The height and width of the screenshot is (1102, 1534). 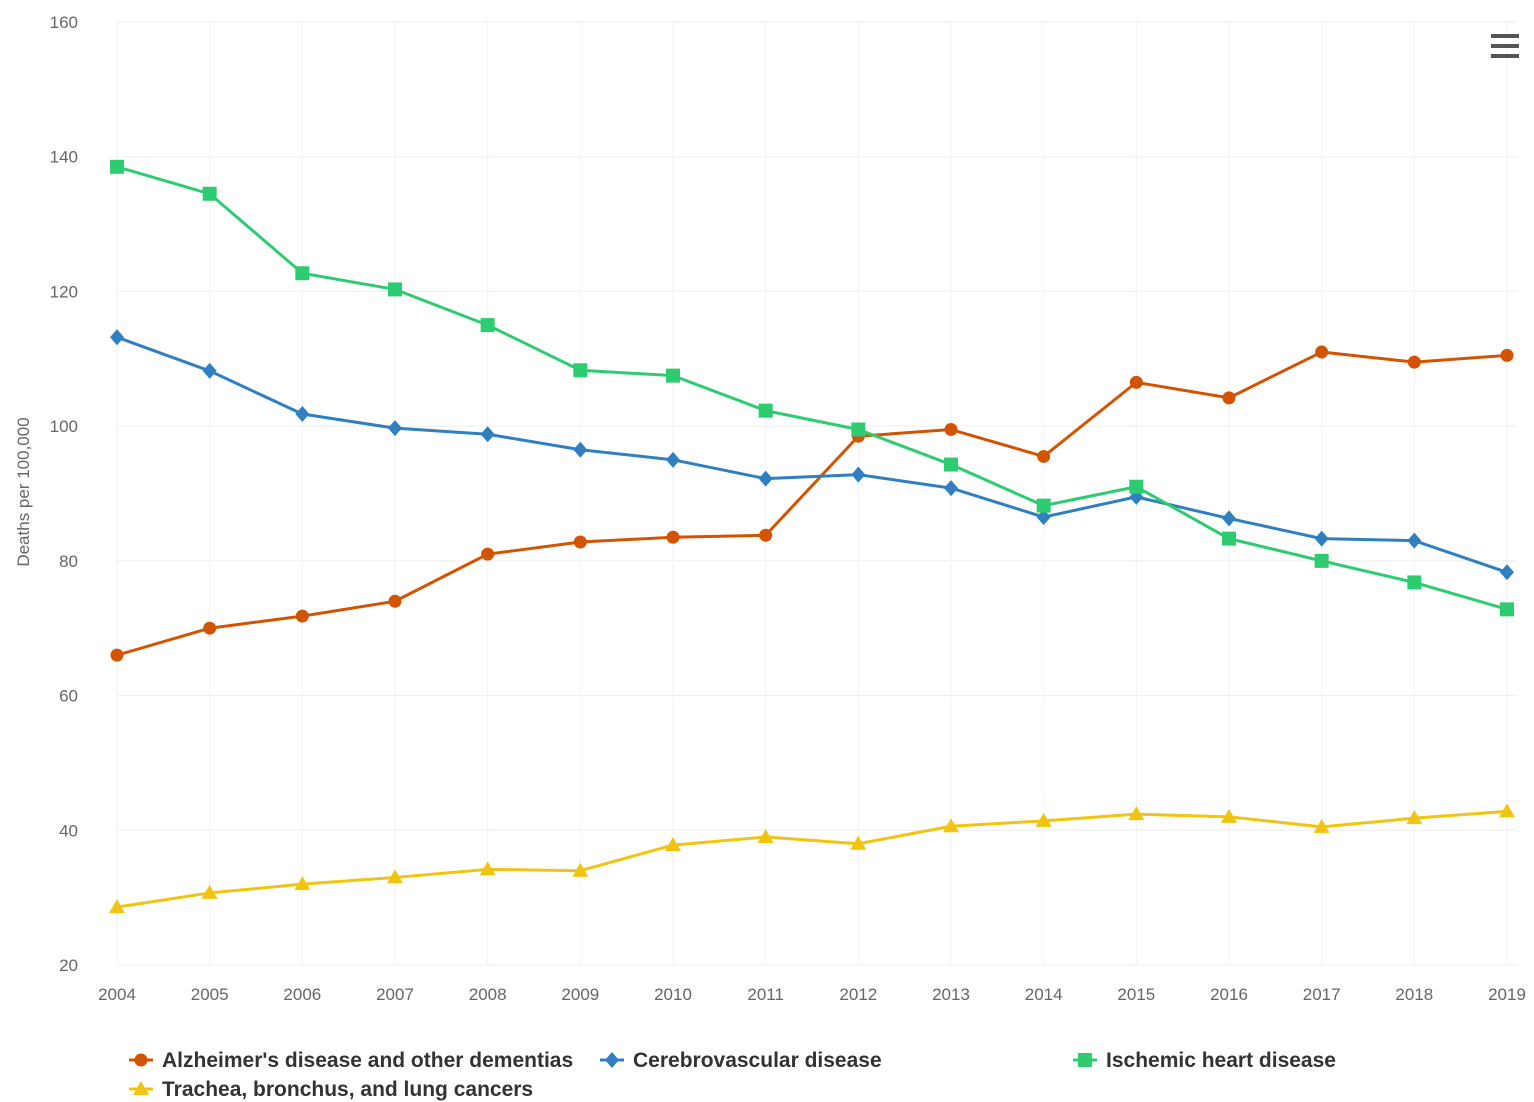 What do you see at coordinates (951, 994) in the screenshot?
I see `x-tick-label: 2013` at bounding box center [951, 994].